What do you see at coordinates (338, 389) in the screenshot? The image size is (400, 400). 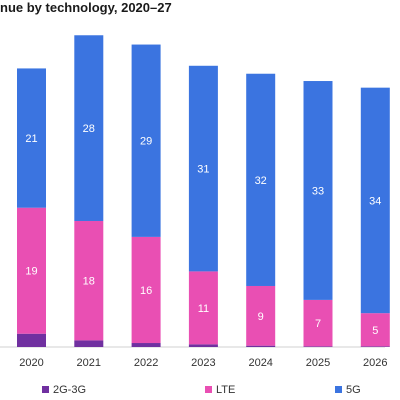 I see `legend-swatch-5g` at bounding box center [338, 389].